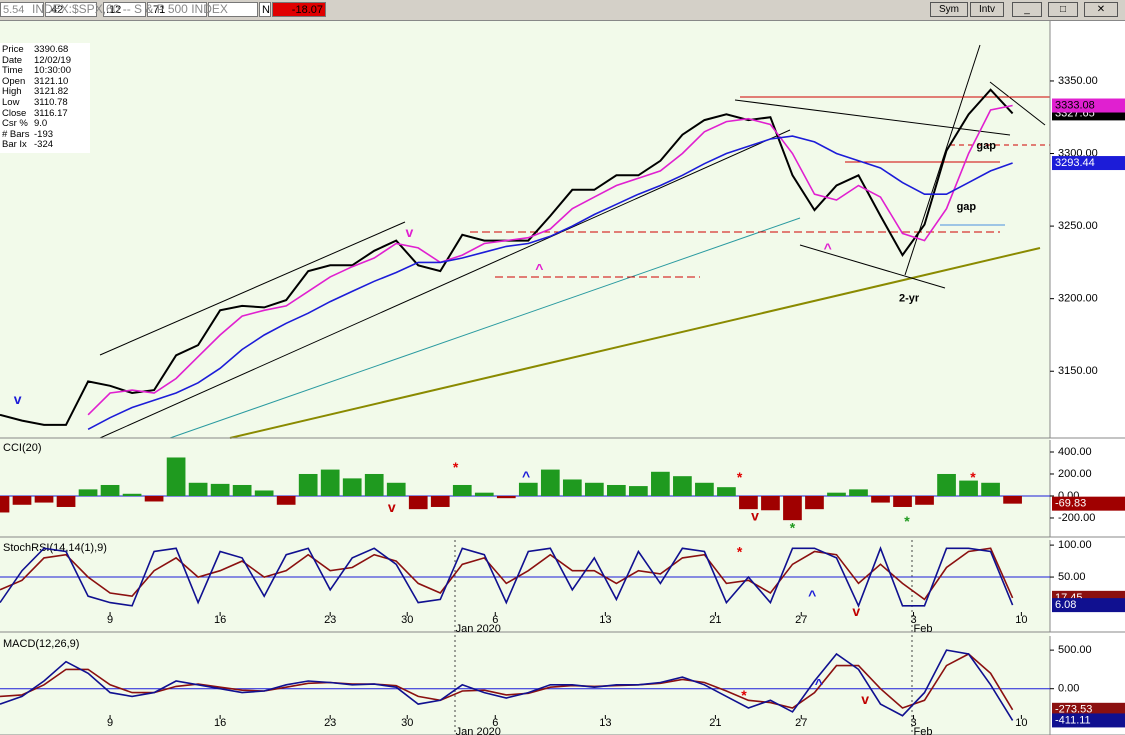  Describe the element at coordinates (1075, 650) in the screenshot. I see `y-tick-label: 500.00` at that location.